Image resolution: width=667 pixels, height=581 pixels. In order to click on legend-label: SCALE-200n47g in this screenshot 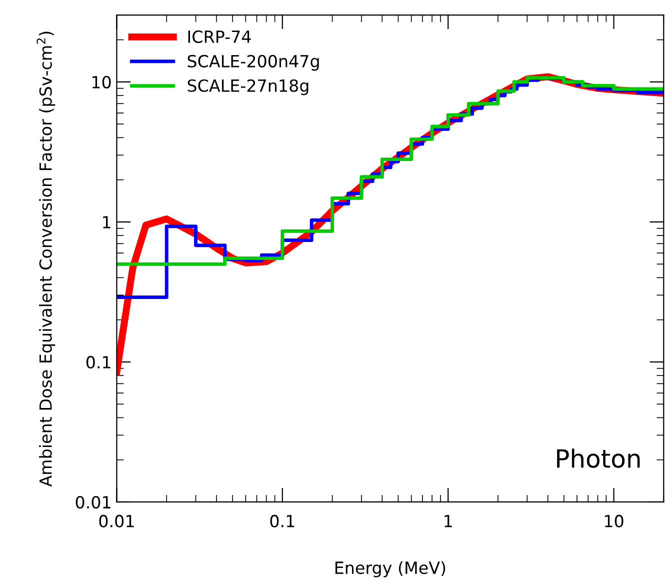, I will do `click(253, 62)`.